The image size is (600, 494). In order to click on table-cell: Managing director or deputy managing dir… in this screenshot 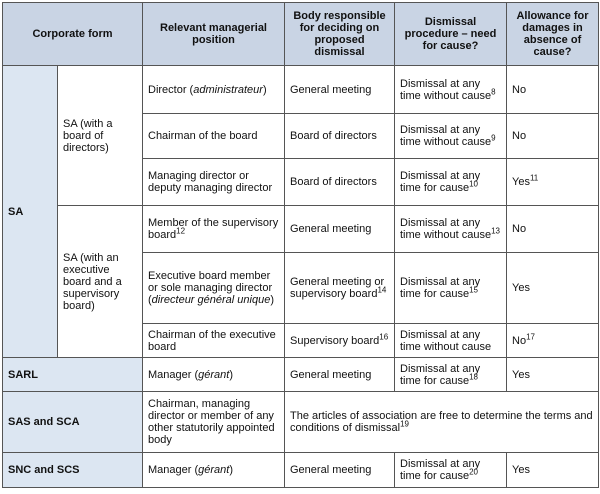, I will do `click(213, 182)`.